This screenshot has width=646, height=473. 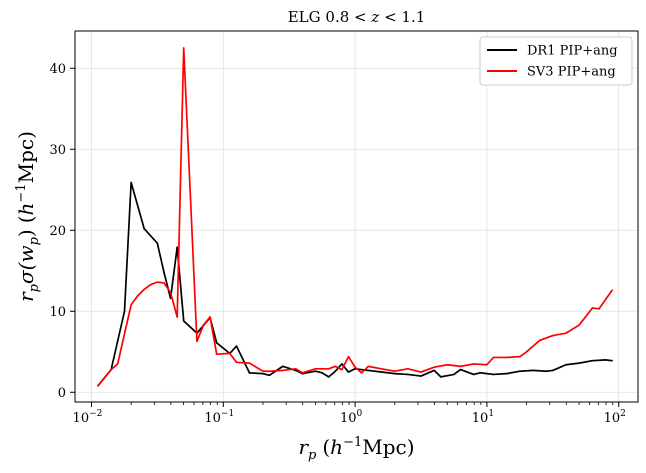 What do you see at coordinates (219, 417) in the screenshot?
I see `x-tick-label: 10⁻¹` at bounding box center [219, 417].